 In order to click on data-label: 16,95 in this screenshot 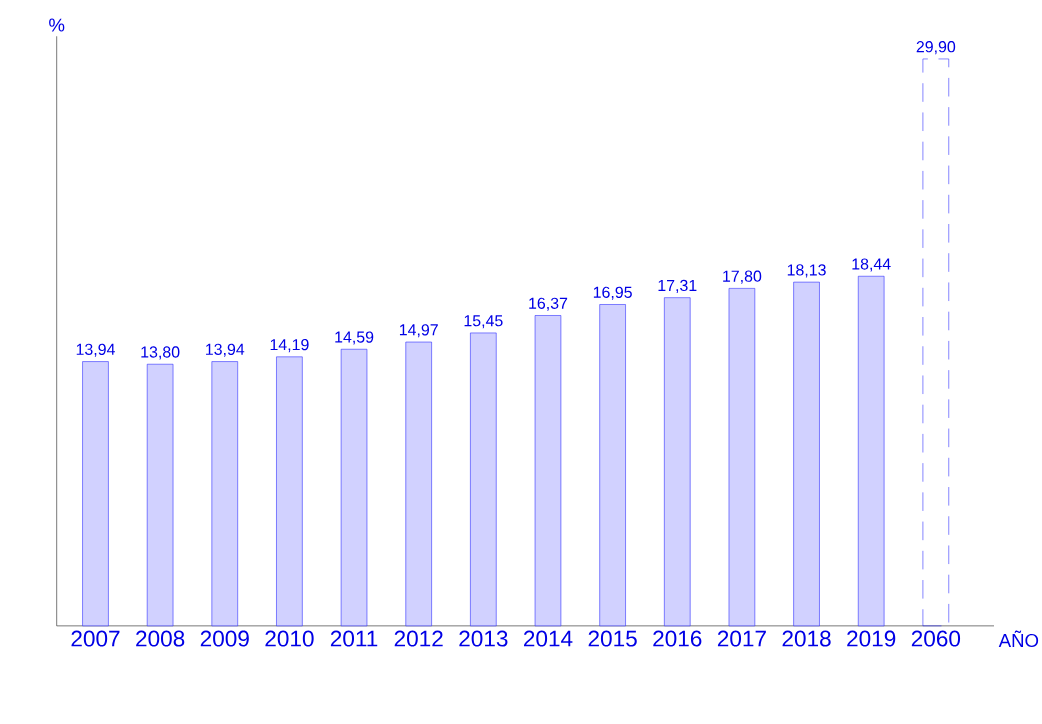, I will do `click(612, 293)`.